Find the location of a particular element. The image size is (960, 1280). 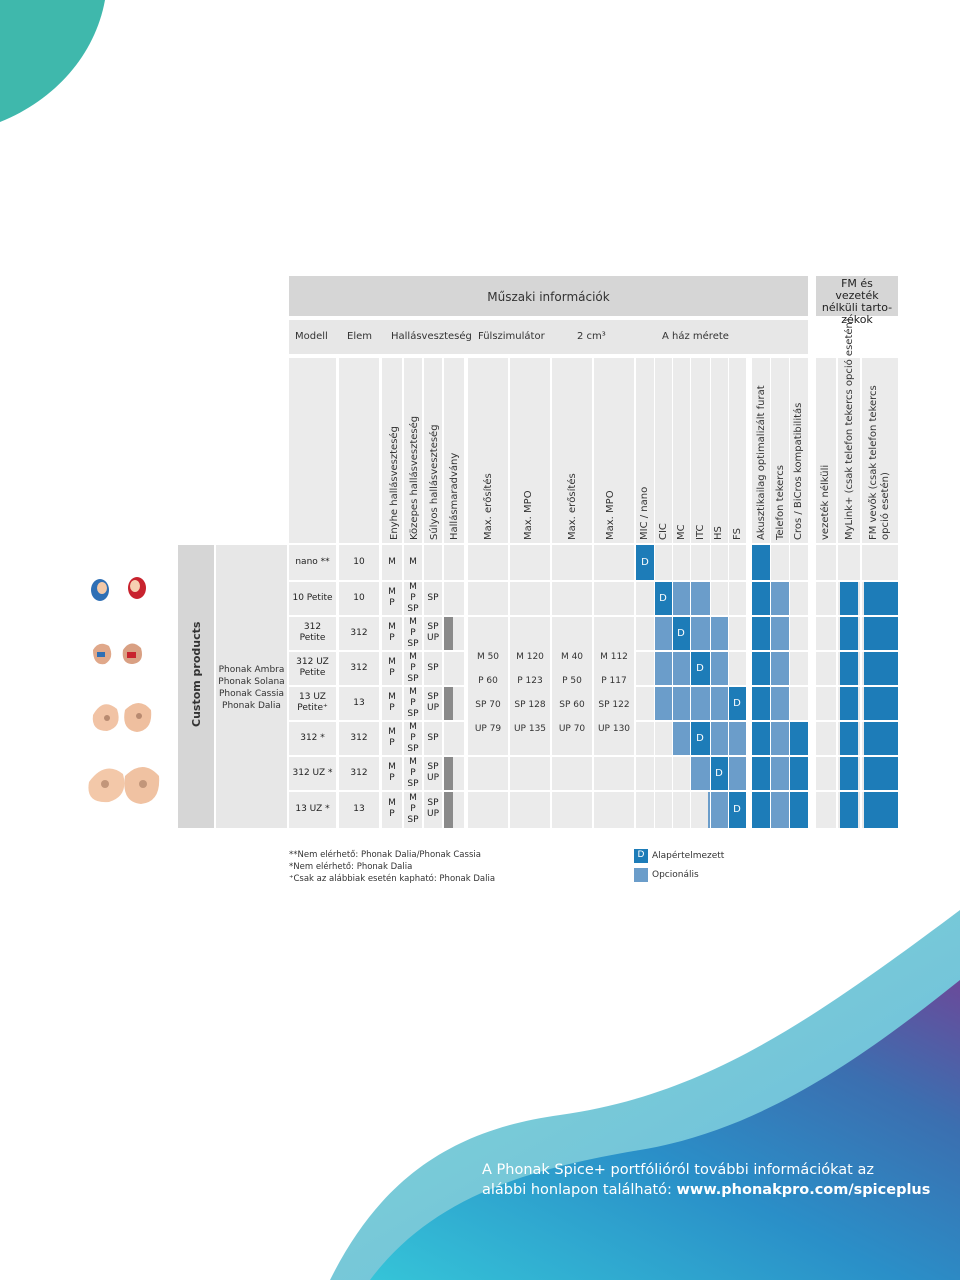

header-moderate: Közepes hallásveszteség is located at coordinates (414, 477).